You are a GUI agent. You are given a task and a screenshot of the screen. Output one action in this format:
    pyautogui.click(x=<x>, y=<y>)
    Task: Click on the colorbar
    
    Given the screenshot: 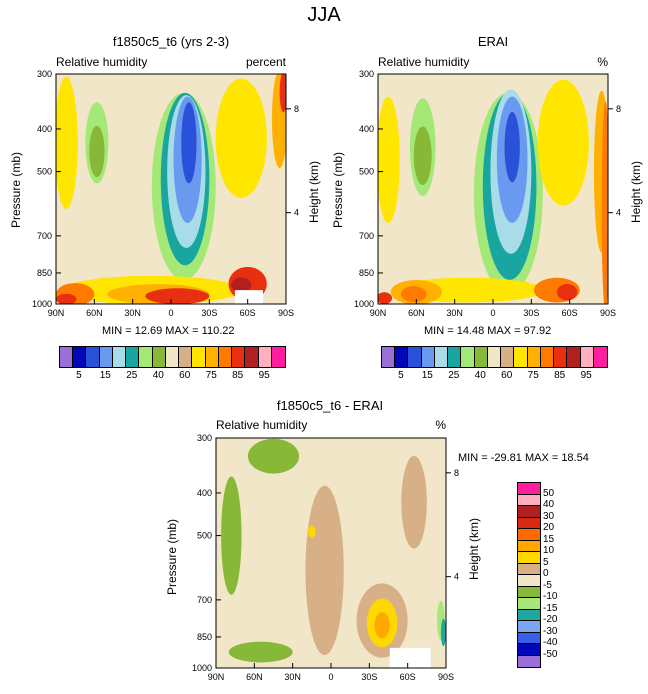 What is the action you would take?
    pyautogui.click(x=494, y=357)
    